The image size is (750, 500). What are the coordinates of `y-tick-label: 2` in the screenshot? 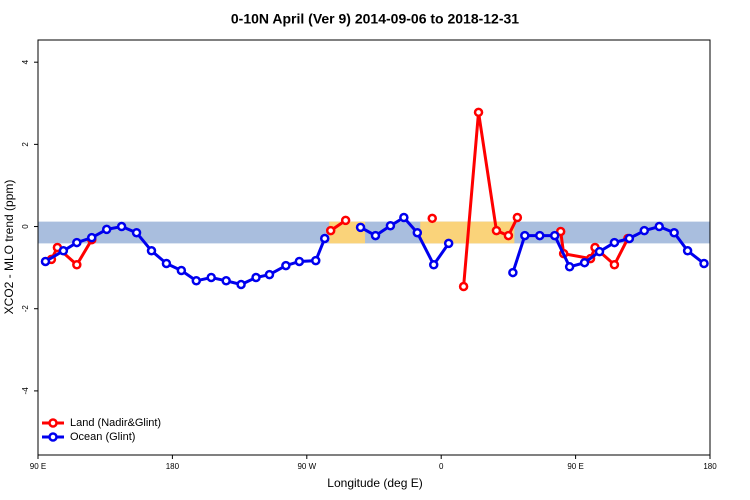 It's located at (25, 144).